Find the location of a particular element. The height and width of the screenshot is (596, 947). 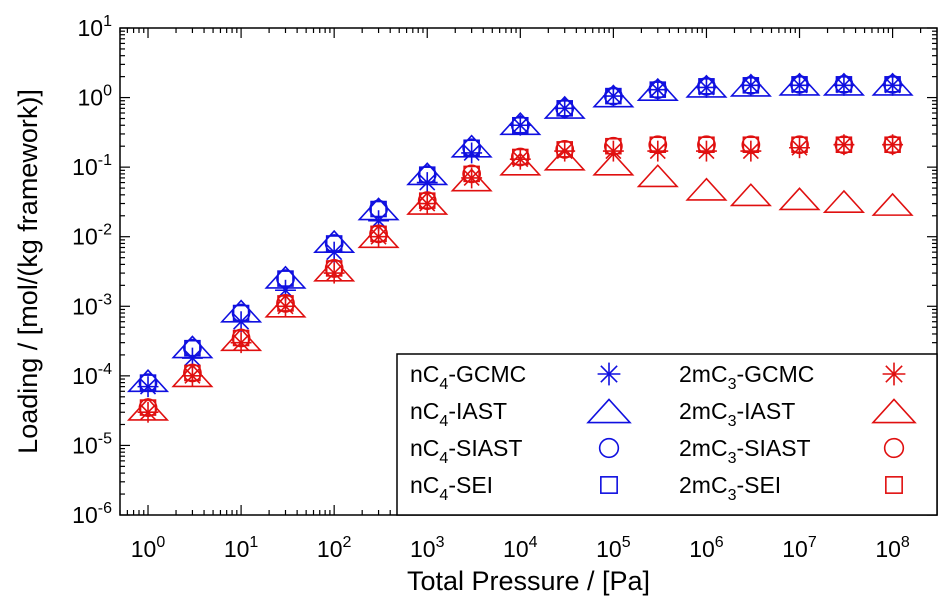

legend-label-subscript: 3 is located at coordinates (732, 384).